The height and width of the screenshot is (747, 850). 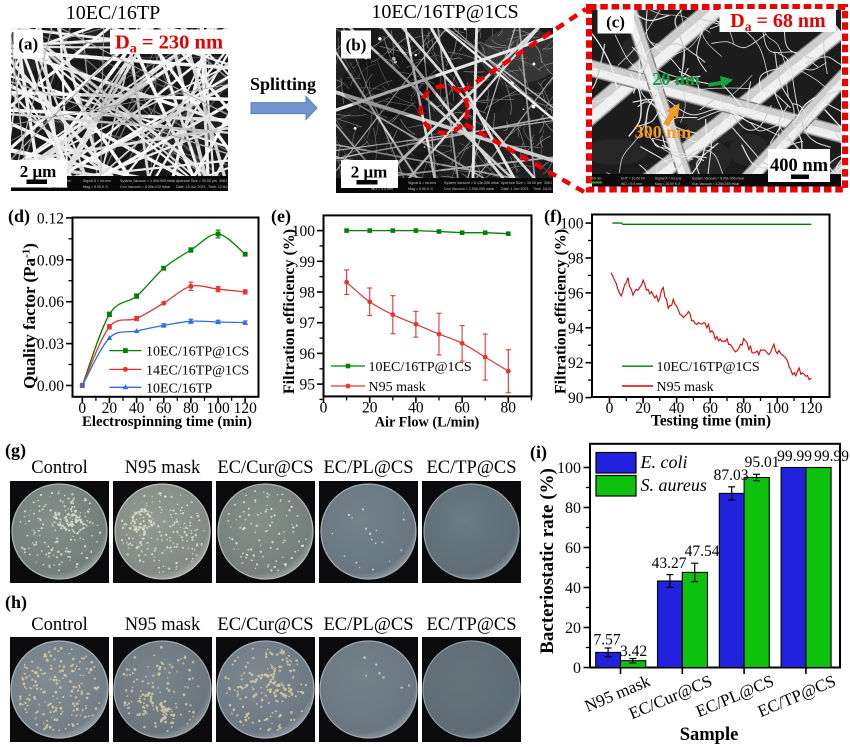 I want to click on svg-text: (i), so click(x=538, y=452).